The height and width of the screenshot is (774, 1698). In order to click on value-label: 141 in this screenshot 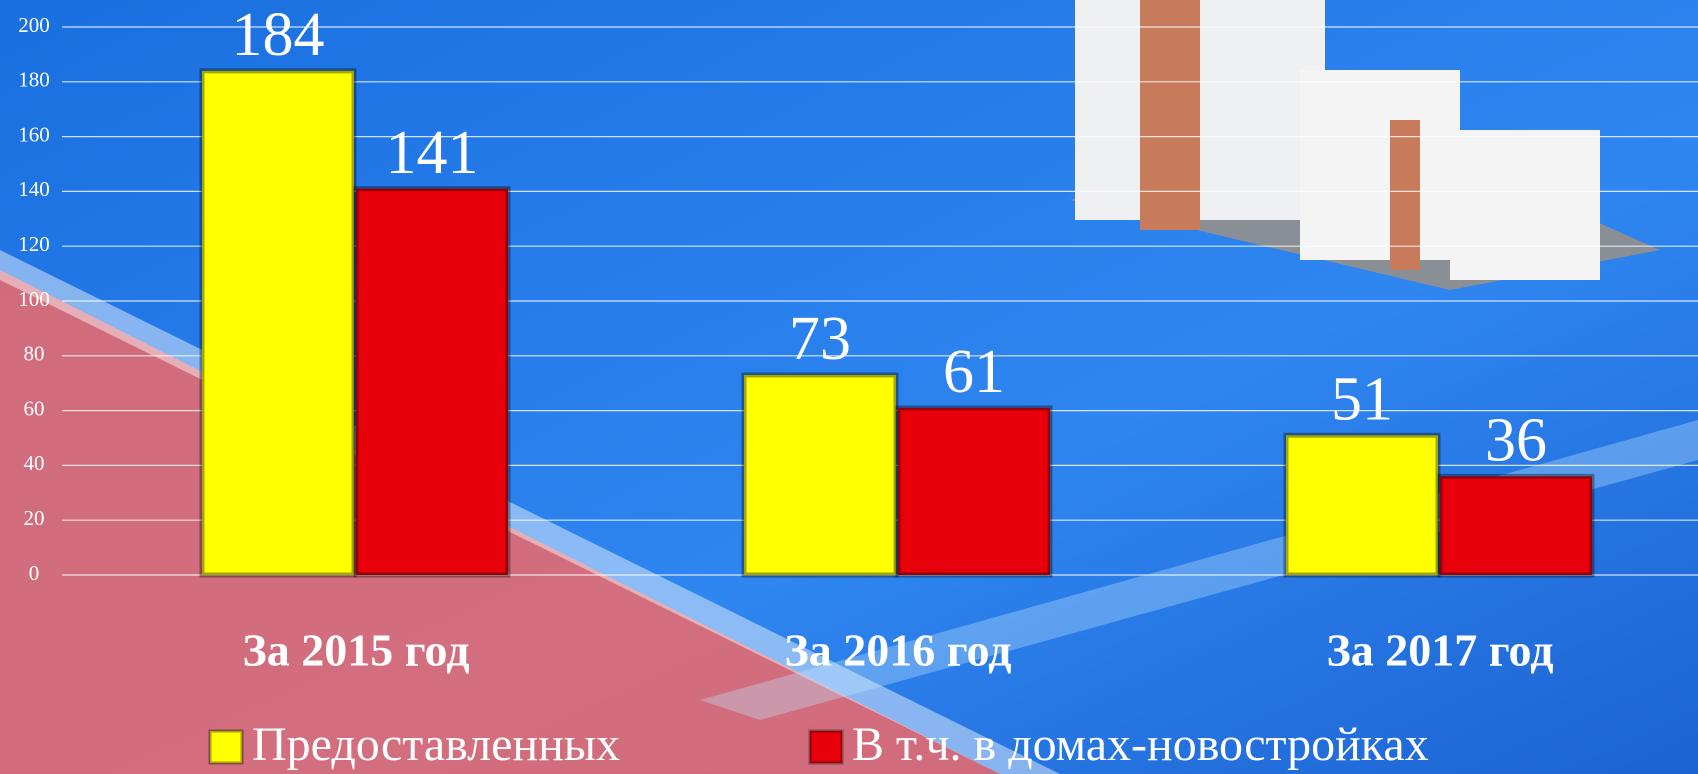, I will do `click(432, 153)`.